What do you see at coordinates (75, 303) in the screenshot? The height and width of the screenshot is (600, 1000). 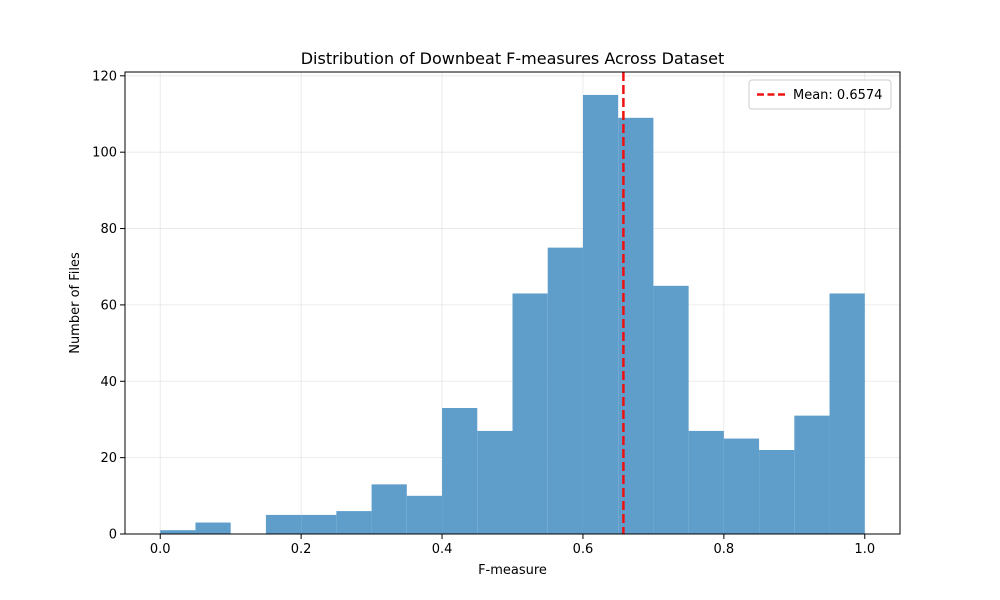 I see `y-axis-label: Number of Files` at bounding box center [75, 303].